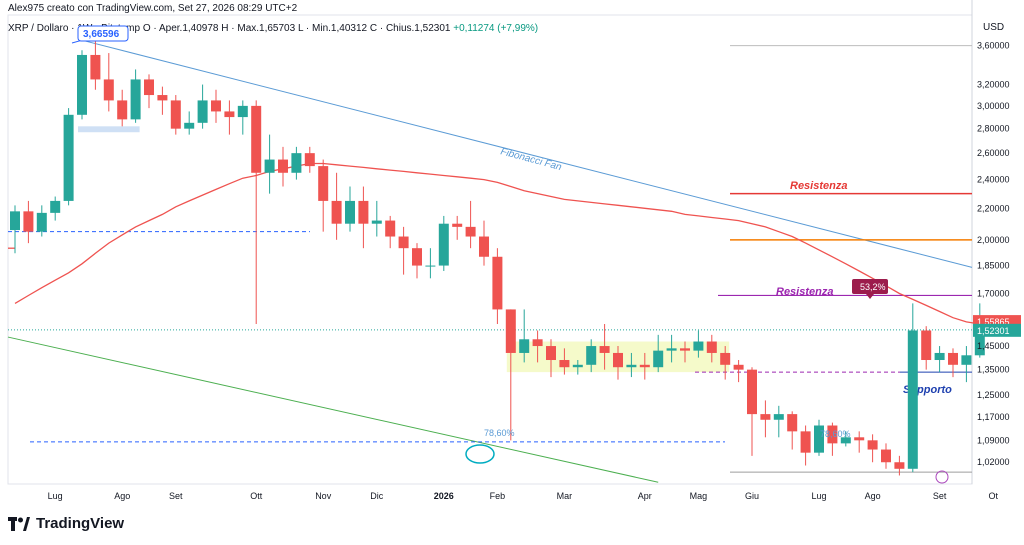 The image size is (1024, 545). What do you see at coordinates (109, 129) in the screenshot?
I see `highlight-range` at bounding box center [109, 129].